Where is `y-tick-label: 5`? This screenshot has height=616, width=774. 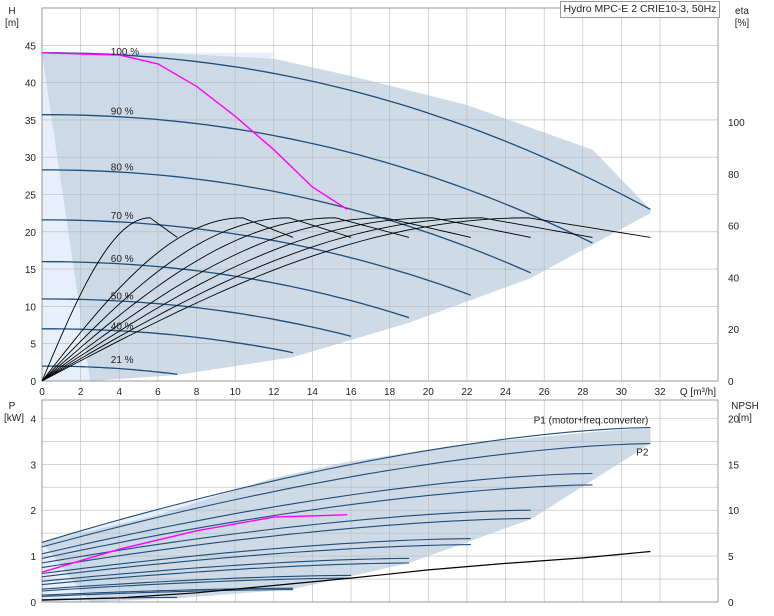 y-tick-label: 5 is located at coordinates (33, 345).